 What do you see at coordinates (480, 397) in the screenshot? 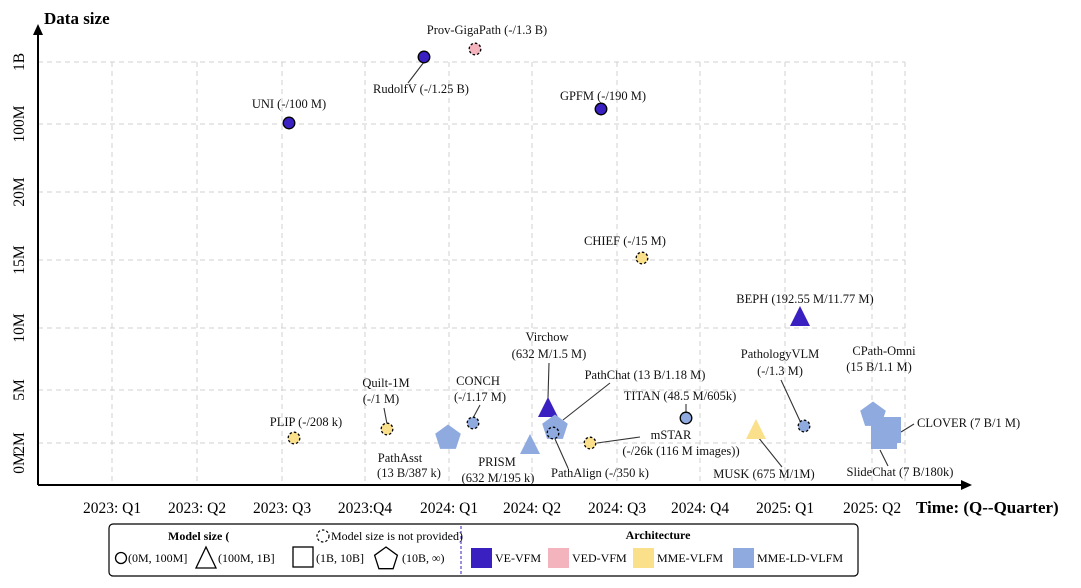
I see `label-conch: (-/1.17 M)` at bounding box center [480, 397].